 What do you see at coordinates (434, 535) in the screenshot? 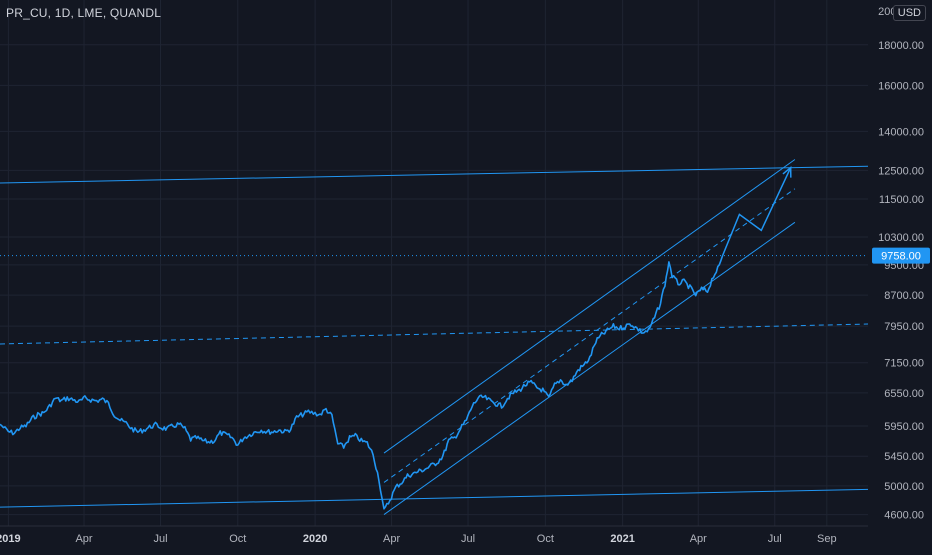
I see `time-axis: 2019 Apr Jul Oct 2020 Apr Jul Oct 2021 Apr Jul Sep` at bounding box center [434, 535].